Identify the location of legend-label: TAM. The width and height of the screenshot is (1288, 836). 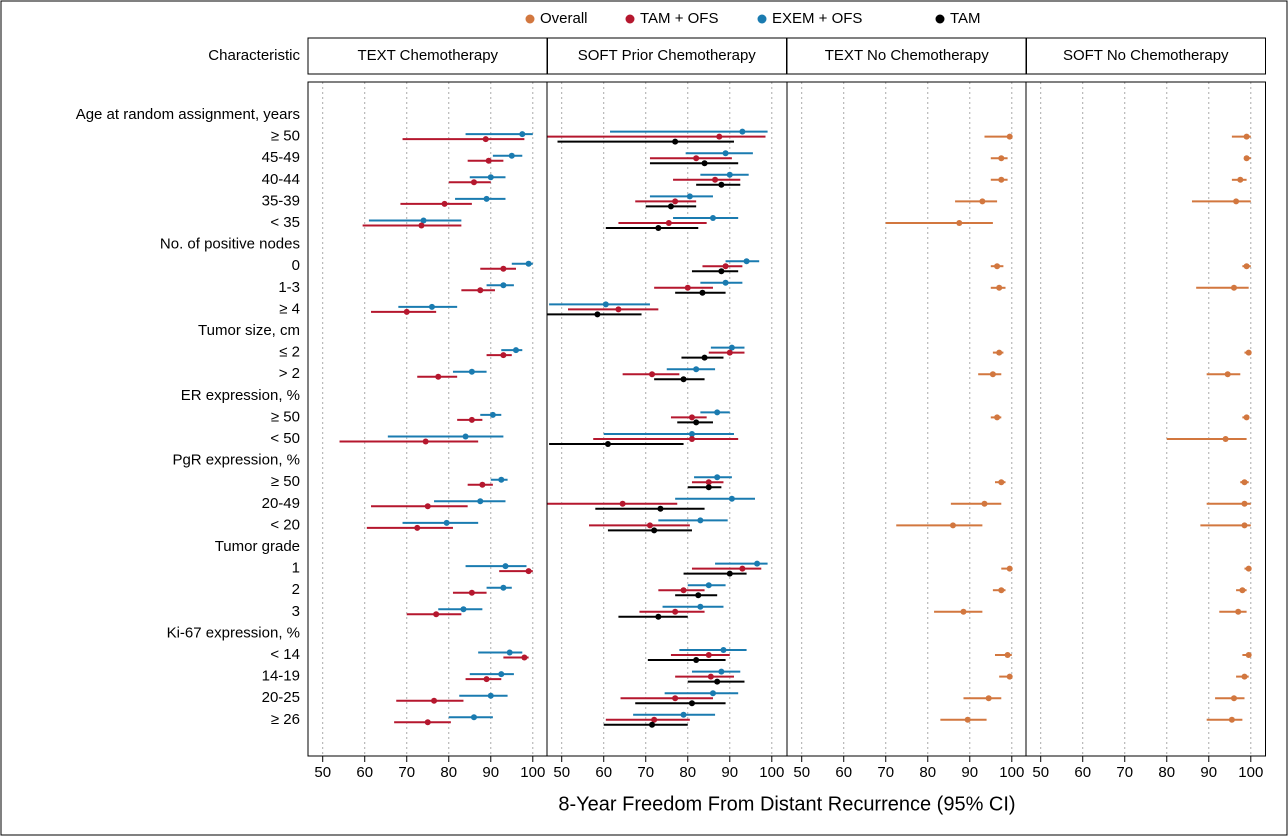
(965, 18).